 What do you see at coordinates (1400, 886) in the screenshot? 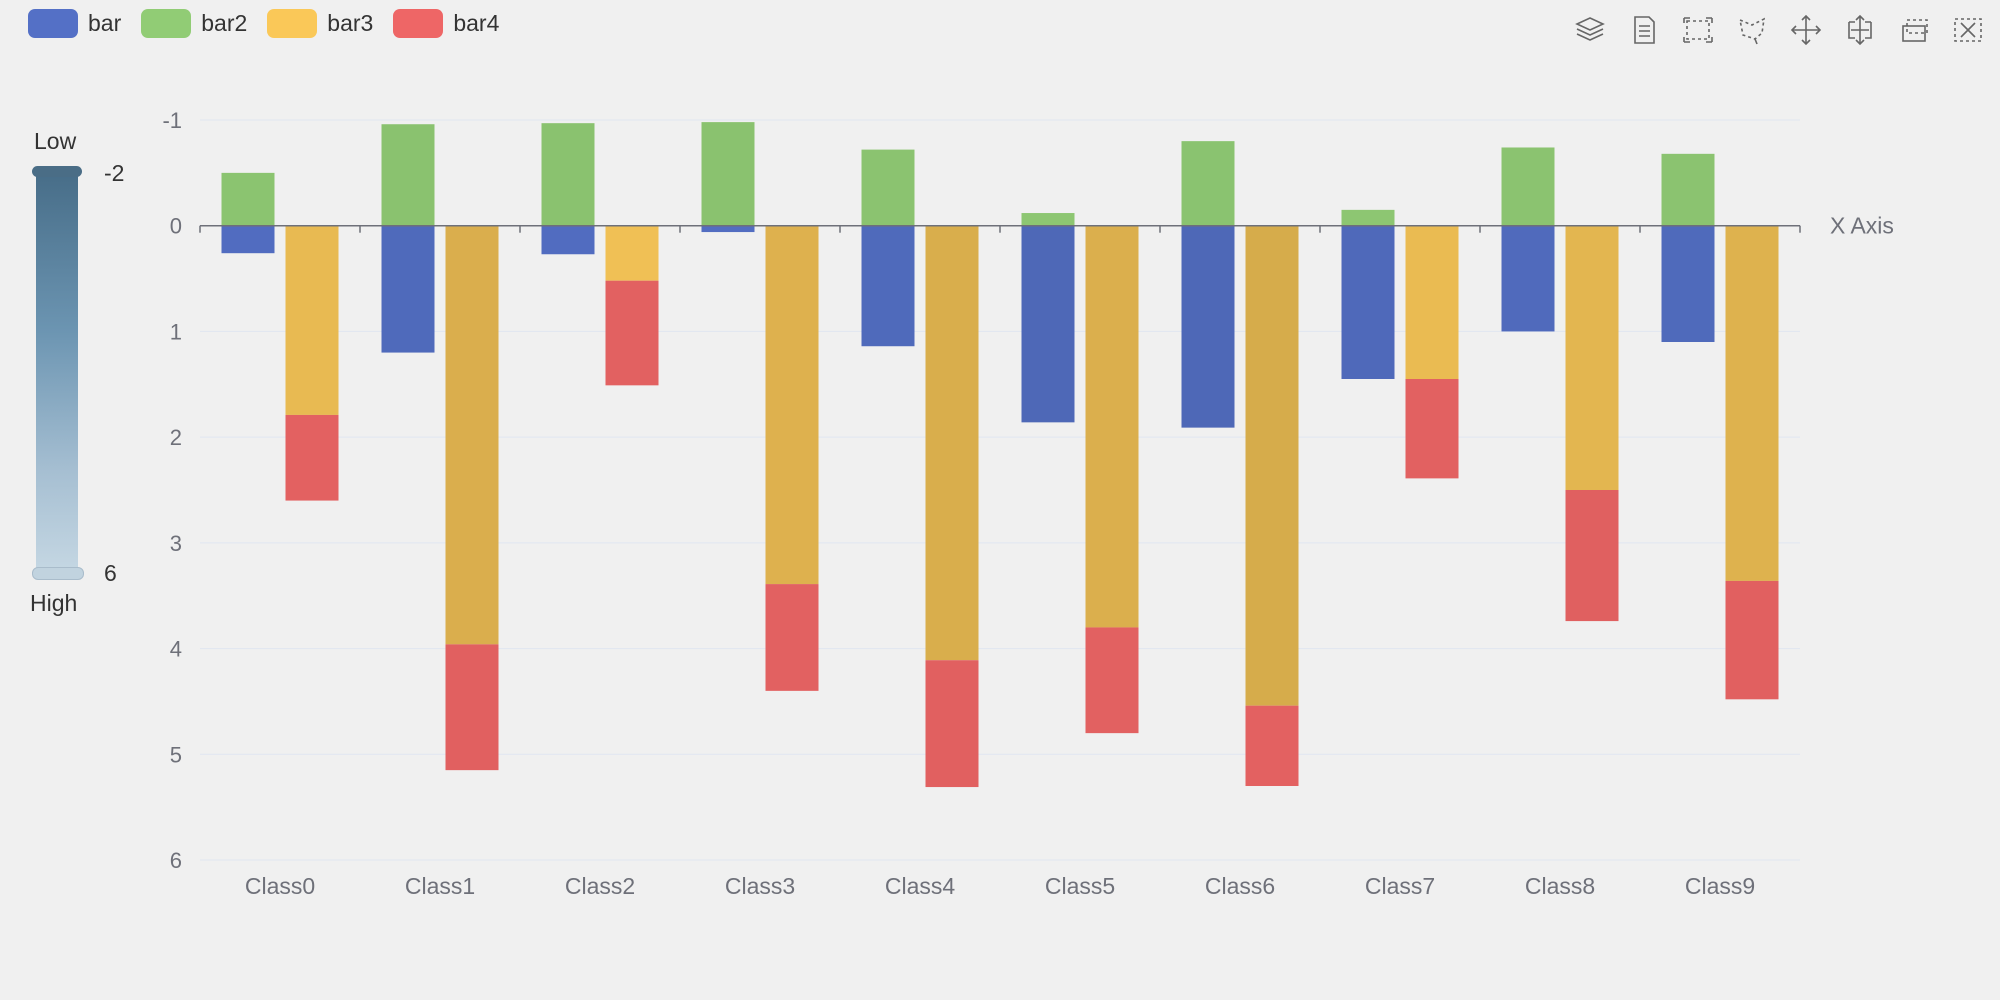
I see `x-tick-label: Class7` at bounding box center [1400, 886].